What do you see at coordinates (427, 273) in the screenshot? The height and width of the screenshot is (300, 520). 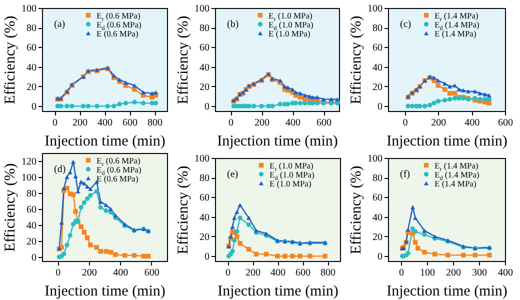 I see `x-tick-label: 100` at bounding box center [427, 273].